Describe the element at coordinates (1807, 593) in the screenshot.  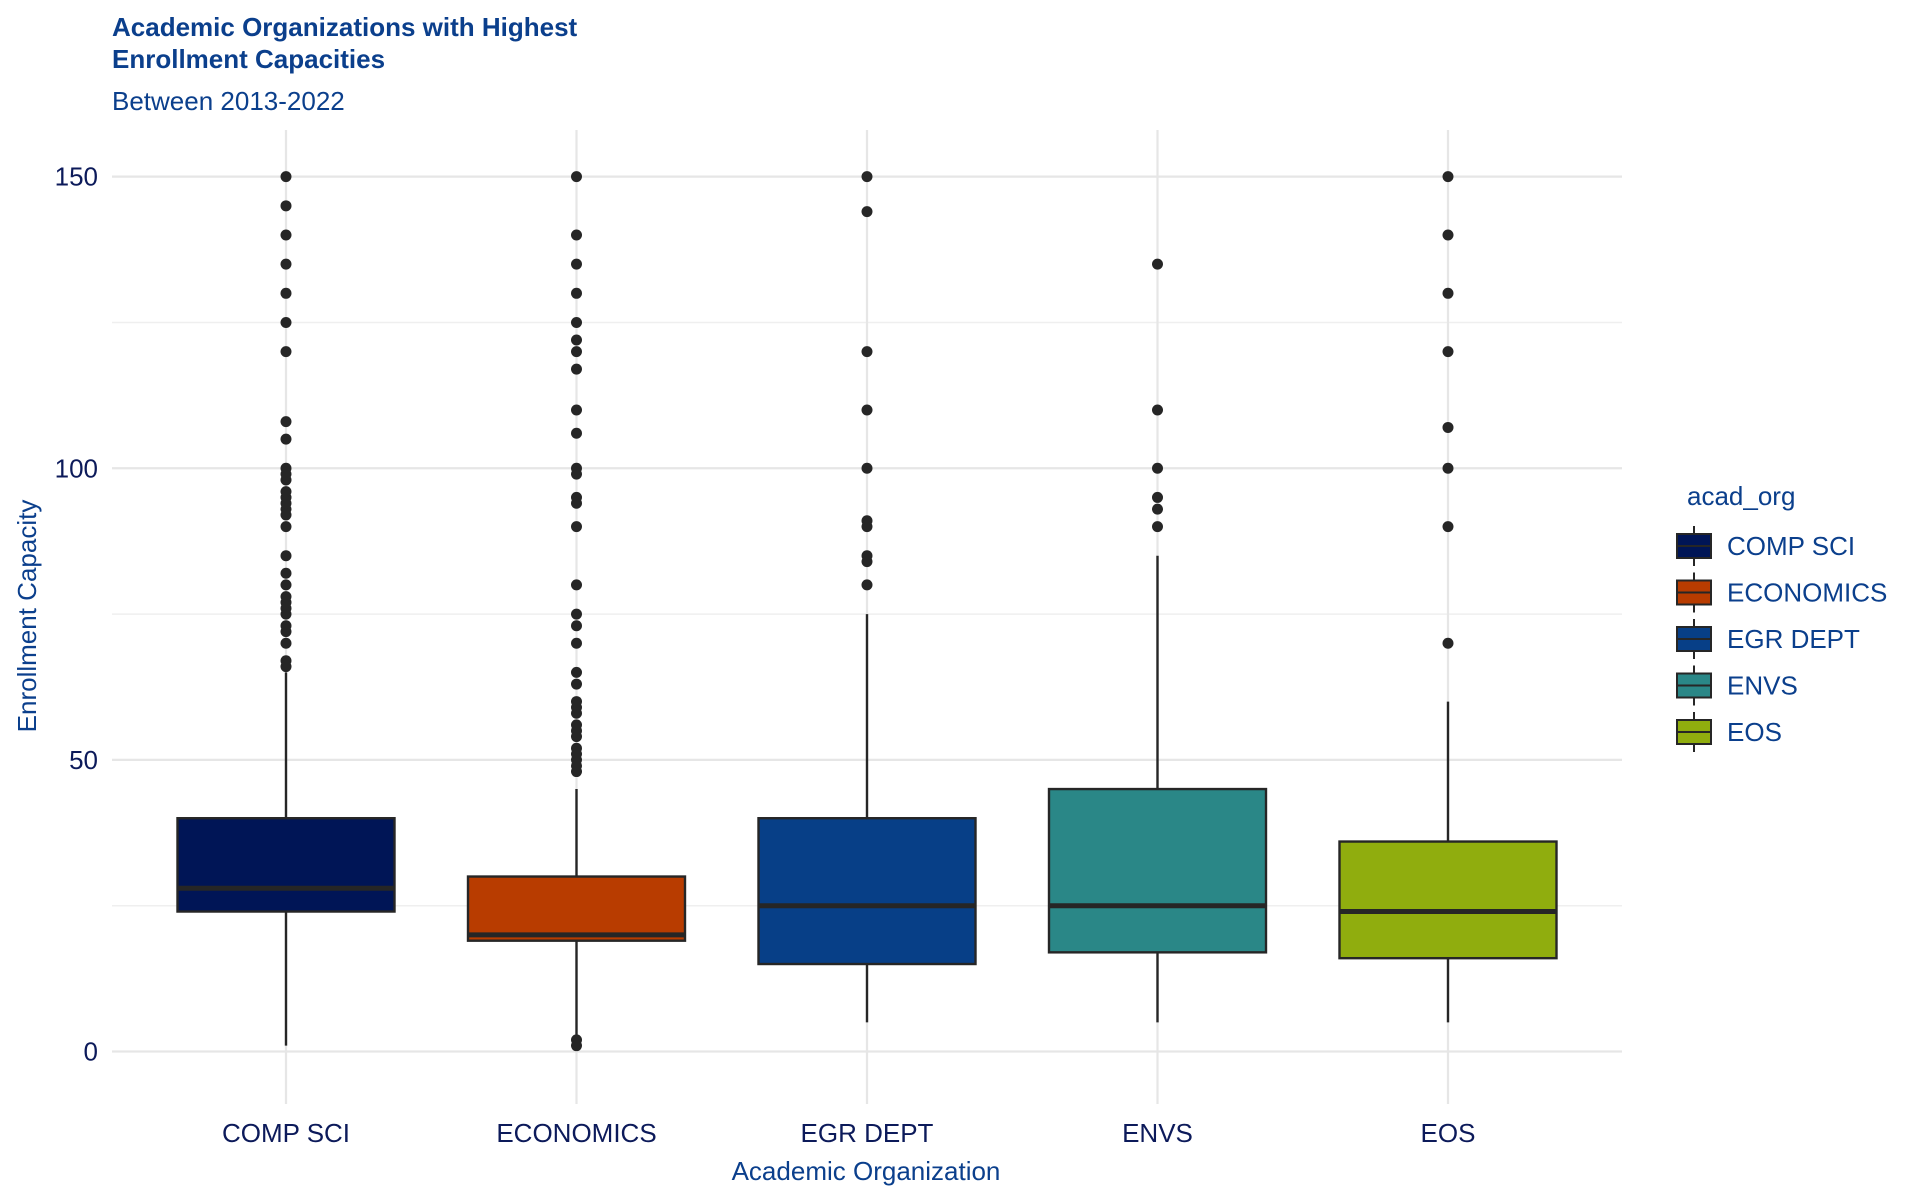
I see `legend-label: ECONOMICS` at that location.